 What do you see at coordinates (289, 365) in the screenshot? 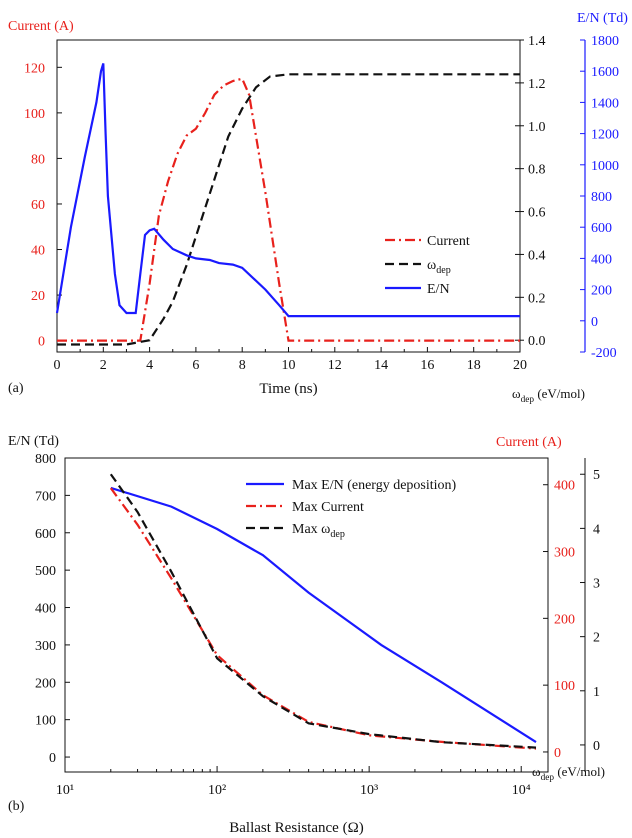
I see `x-tick-label-a: 10` at bounding box center [289, 365].